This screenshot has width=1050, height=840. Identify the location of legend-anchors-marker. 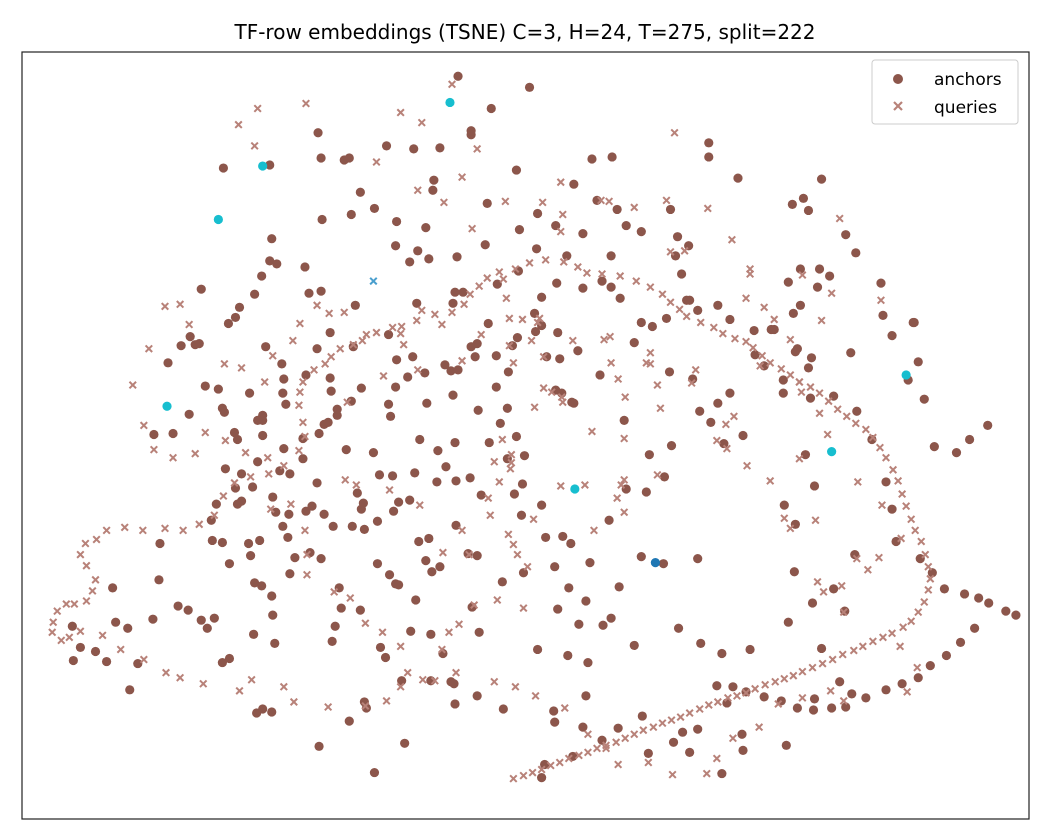
(898, 79).